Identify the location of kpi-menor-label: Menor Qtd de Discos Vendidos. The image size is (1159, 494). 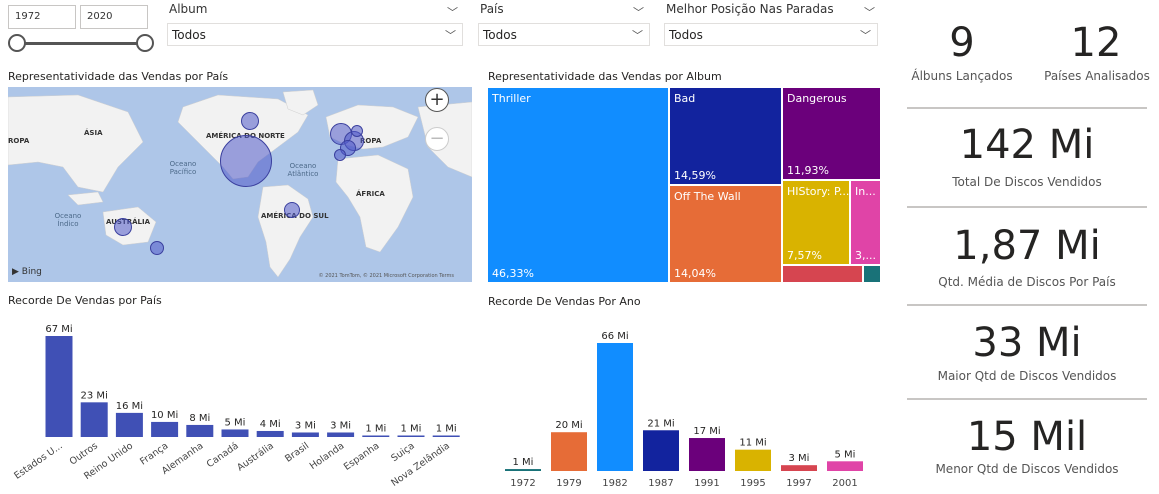
(1027, 469).